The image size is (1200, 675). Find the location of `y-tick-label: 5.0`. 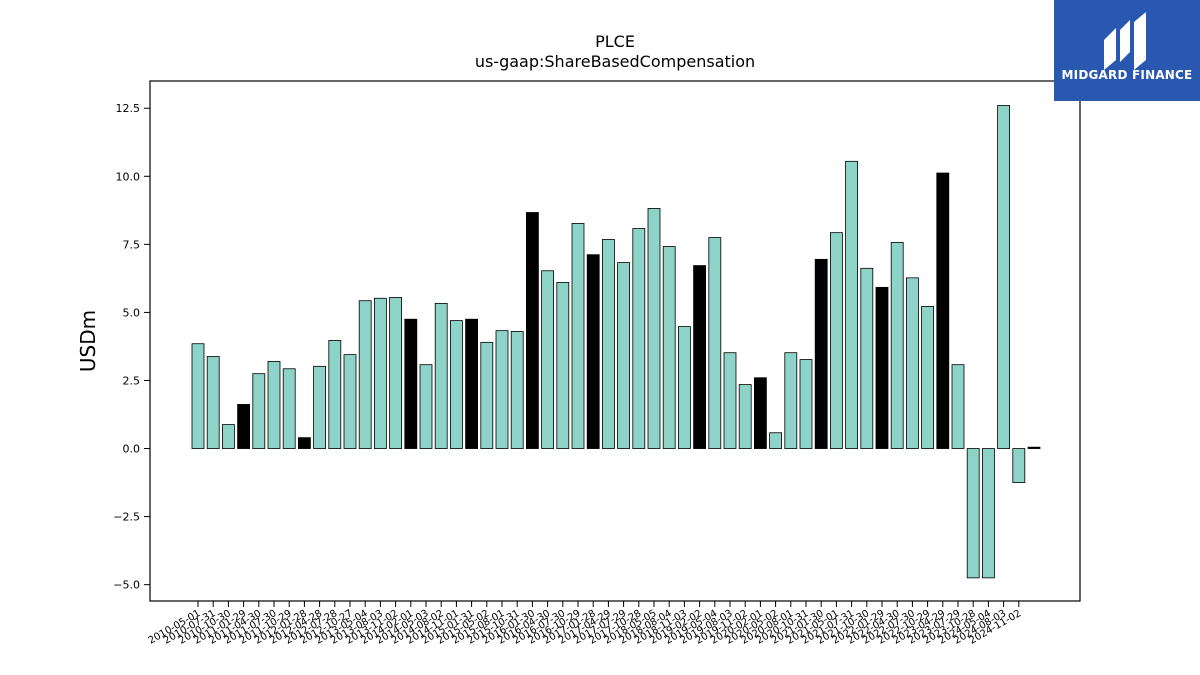

y-tick-label: 5.0 is located at coordinates (132, 312).